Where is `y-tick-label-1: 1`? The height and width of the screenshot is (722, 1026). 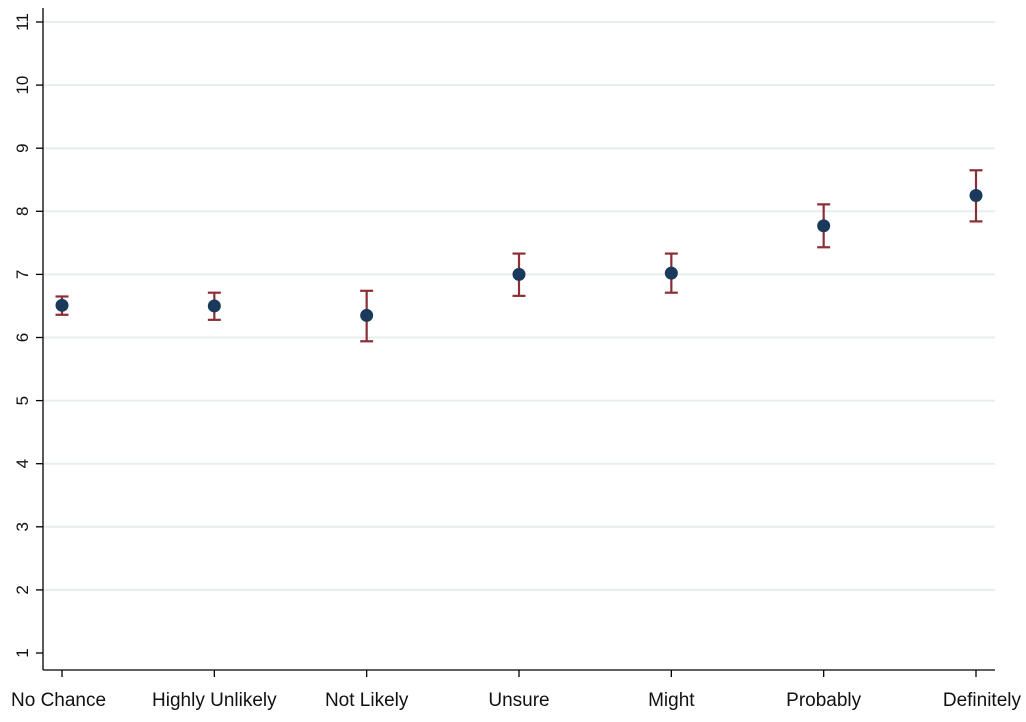 y-tick-label-1: 1 is located at coordinates (22, 652).